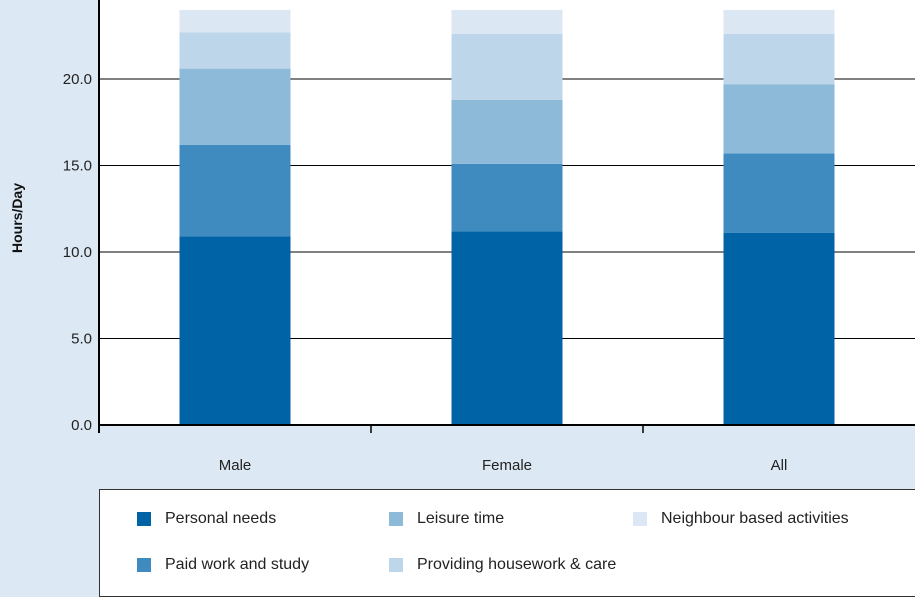 The width and height of the screenshot is (915, 597). I want to click on x-tick-label: Male, so click(235, 465).